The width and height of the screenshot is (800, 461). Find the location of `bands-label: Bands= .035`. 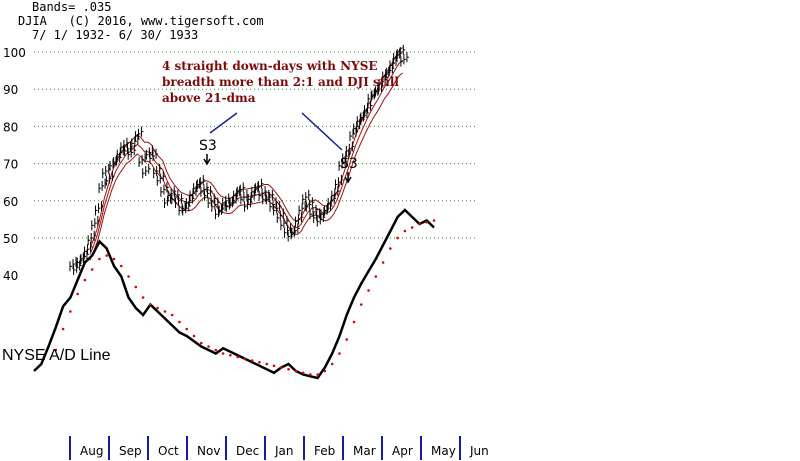

bands-label: Bands= .035 is located at coordinates (72, 7).